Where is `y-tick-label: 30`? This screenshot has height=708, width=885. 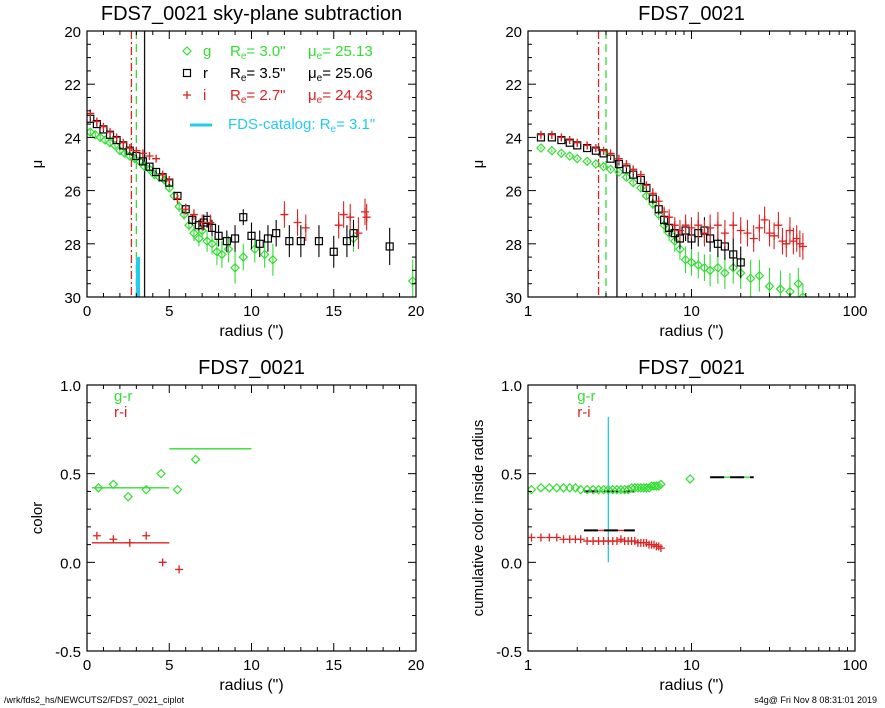 y-tick-label: 30 is located at coordinates (72, 298).